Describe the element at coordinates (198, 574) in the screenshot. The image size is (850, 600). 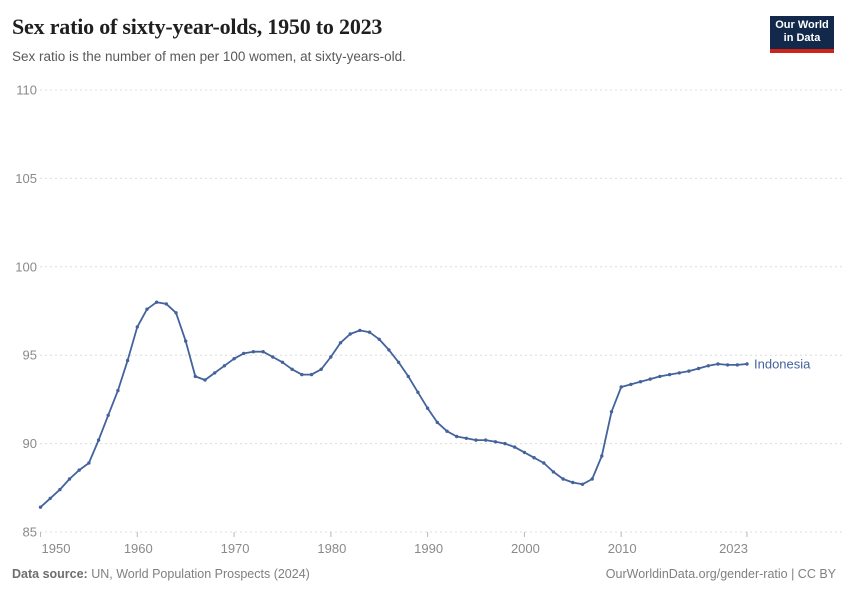
I see `data-source-text: UN, World Population Prospects (2024)` at that location.